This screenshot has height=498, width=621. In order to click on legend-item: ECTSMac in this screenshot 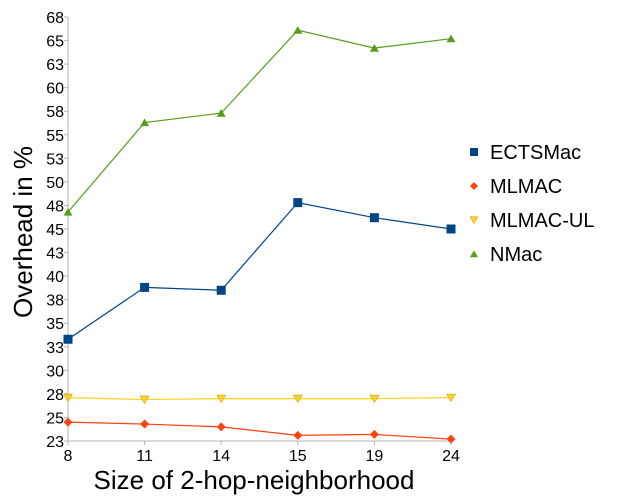, I will do `click(525, 153)`.